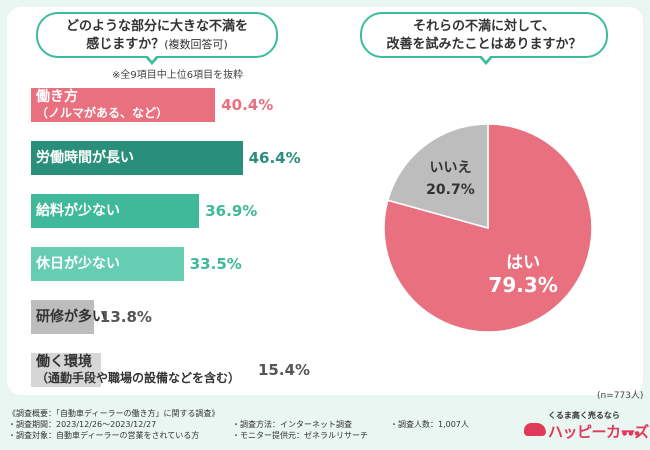 The width and height of the screenshot is (650, 450). Describe the element at coordinates (82, 424) in the screenshot. I see `footer-line: ・調査期間：2023/12/26～2023/12/27` at that location.